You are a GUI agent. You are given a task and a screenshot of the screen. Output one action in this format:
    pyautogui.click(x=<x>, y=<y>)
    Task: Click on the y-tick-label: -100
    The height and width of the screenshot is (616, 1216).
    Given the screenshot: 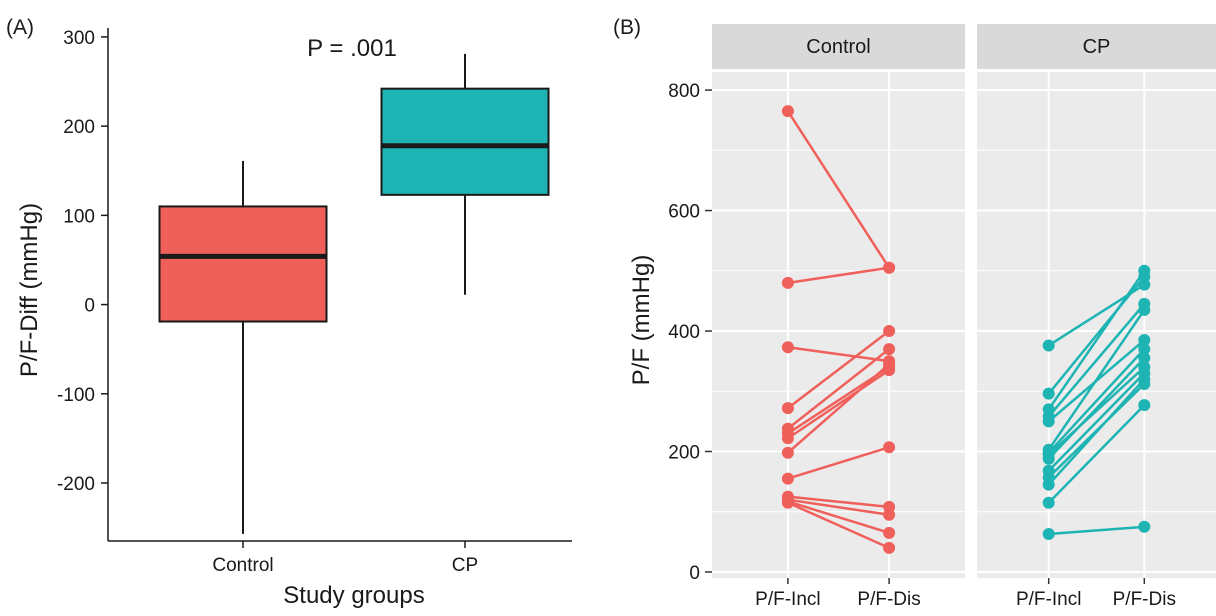 What is the action you would take?
    pyautogui.click(x=76, y=395)
    